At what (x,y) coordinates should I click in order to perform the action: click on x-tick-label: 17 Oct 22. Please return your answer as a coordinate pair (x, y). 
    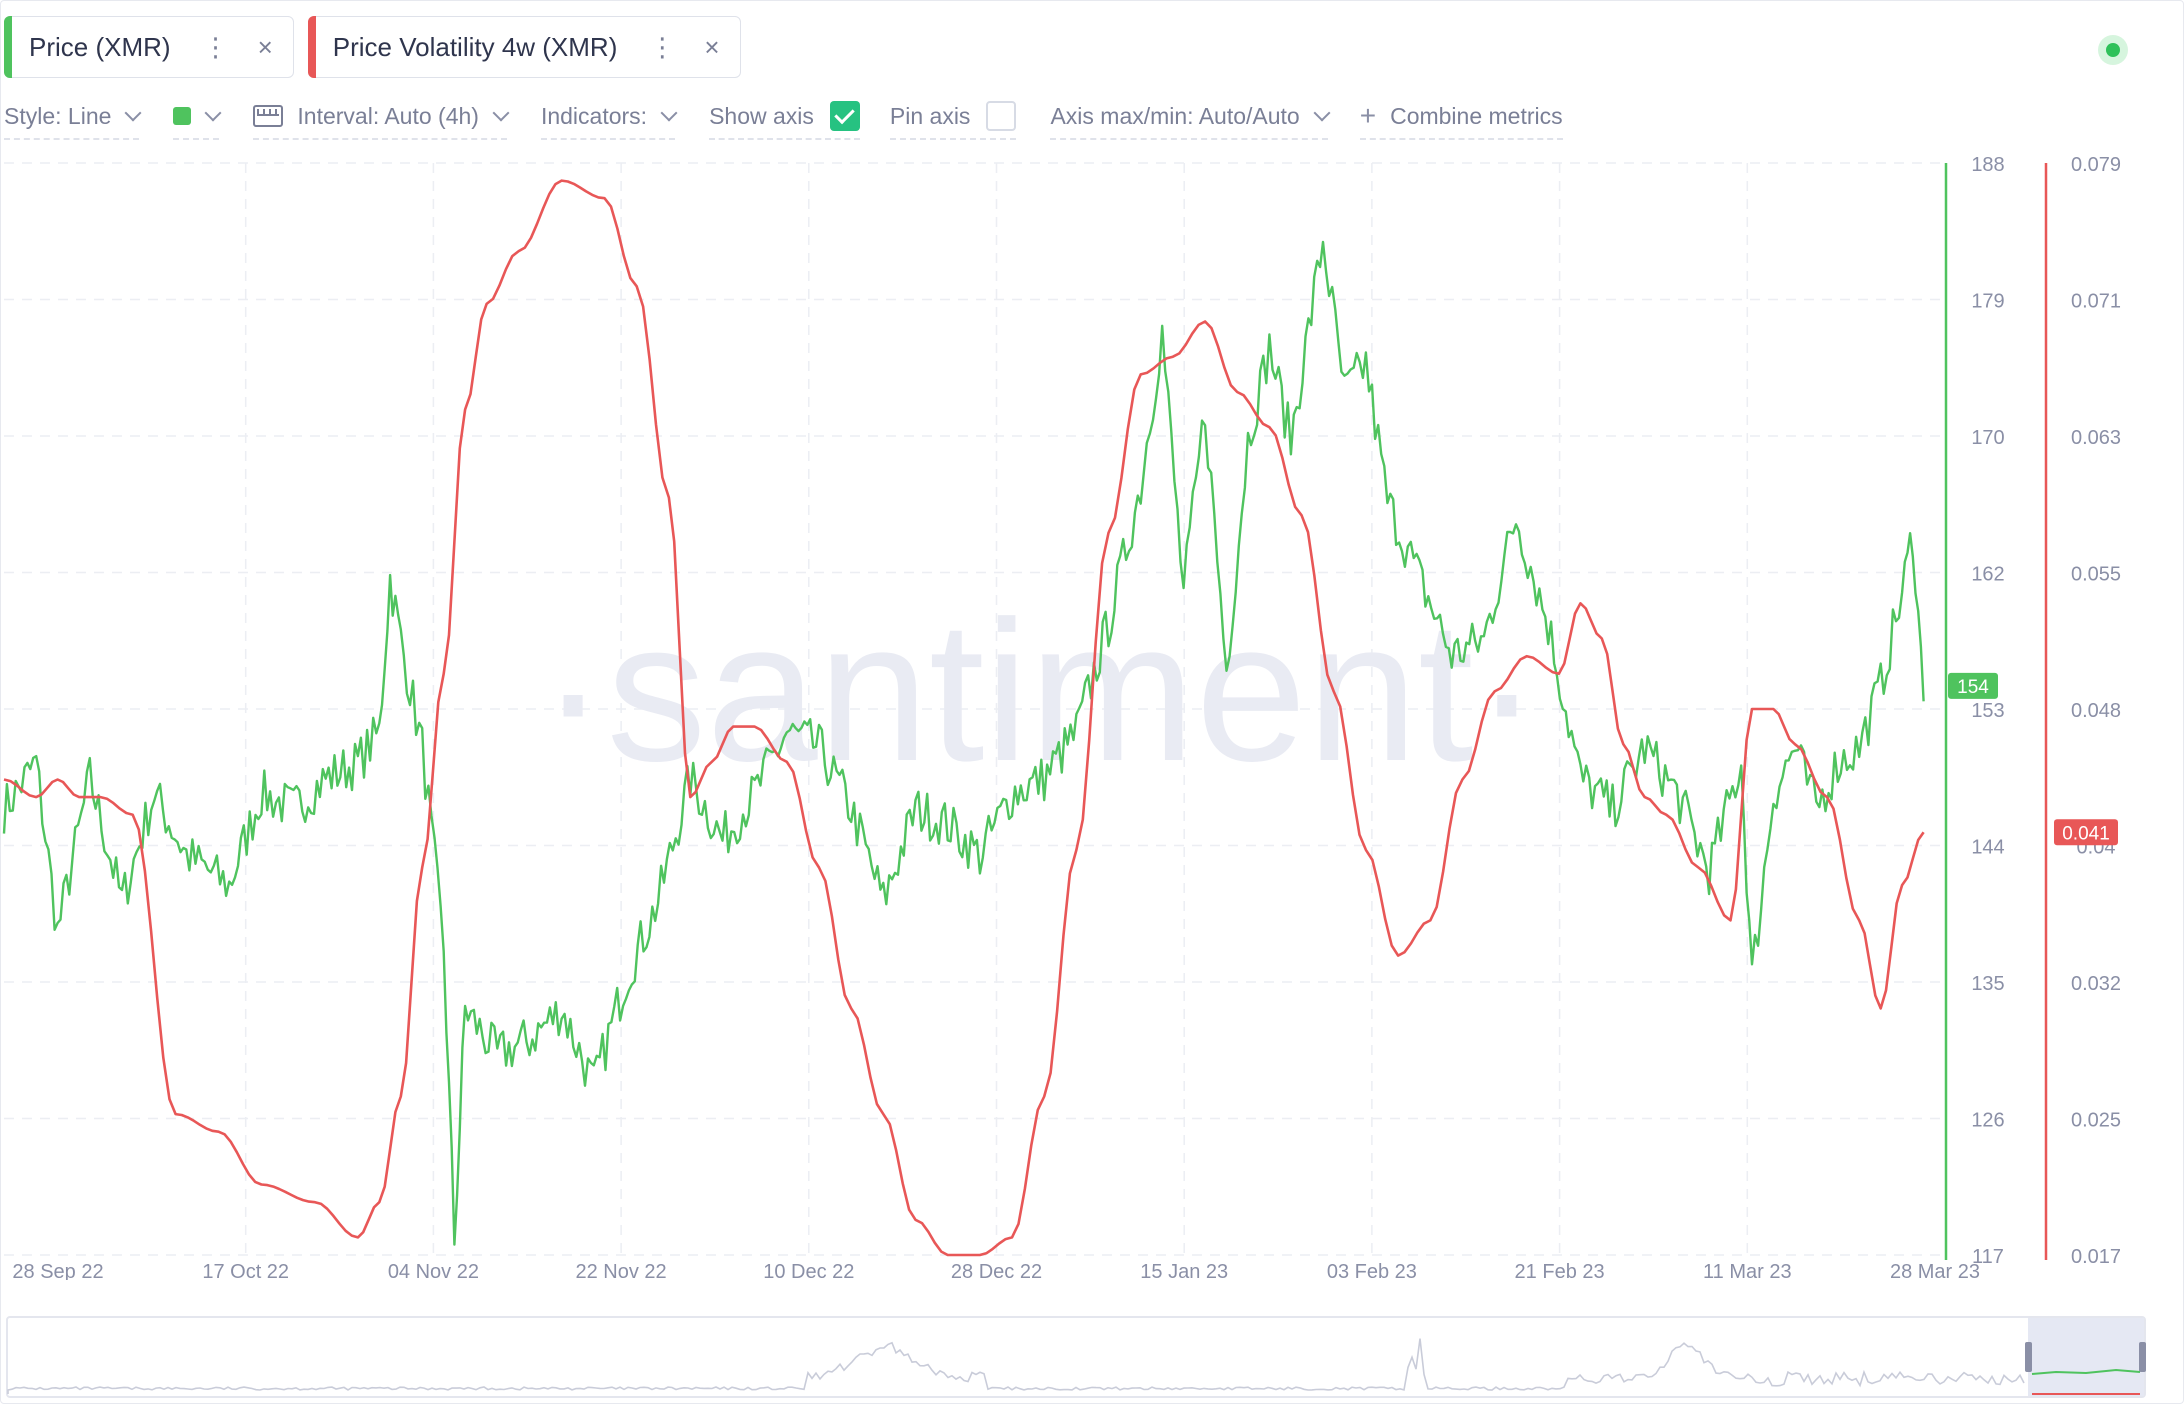
    Looking at the image, I should click on (245, 1270).